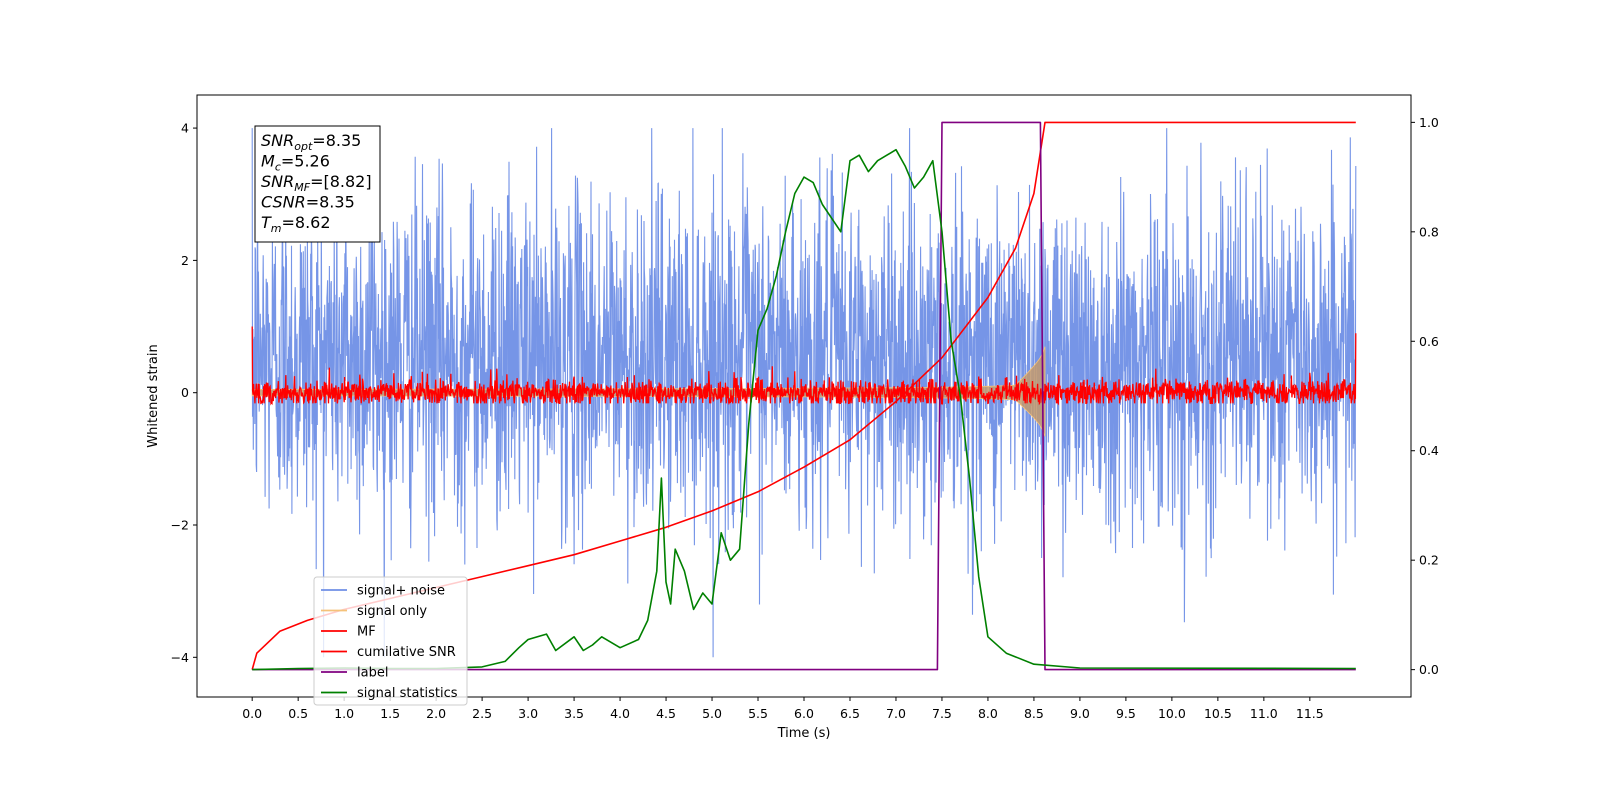 This screenshot has width=1600, height=800. I want to click on x-tick-label: 1.0, so click(344, 713).